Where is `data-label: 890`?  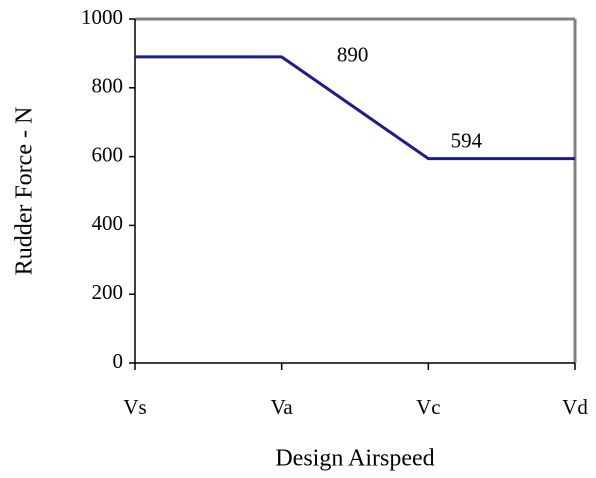
data-label: 890 is located at coordinates (353, 55).